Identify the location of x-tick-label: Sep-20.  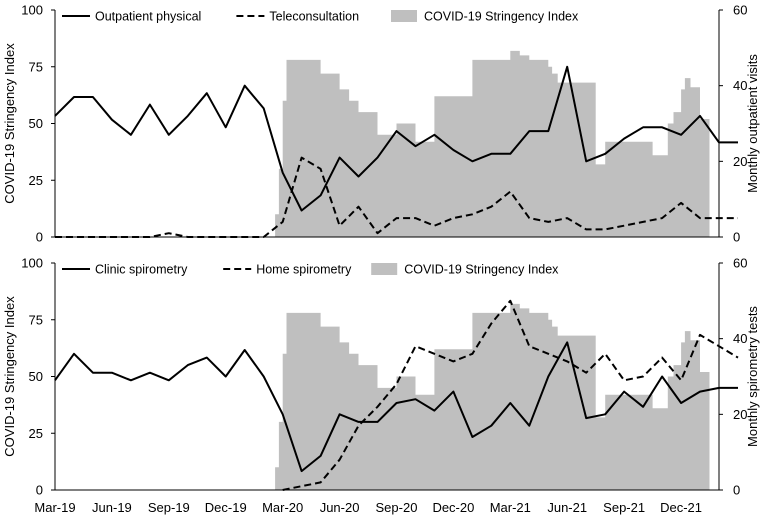
(397, 507).